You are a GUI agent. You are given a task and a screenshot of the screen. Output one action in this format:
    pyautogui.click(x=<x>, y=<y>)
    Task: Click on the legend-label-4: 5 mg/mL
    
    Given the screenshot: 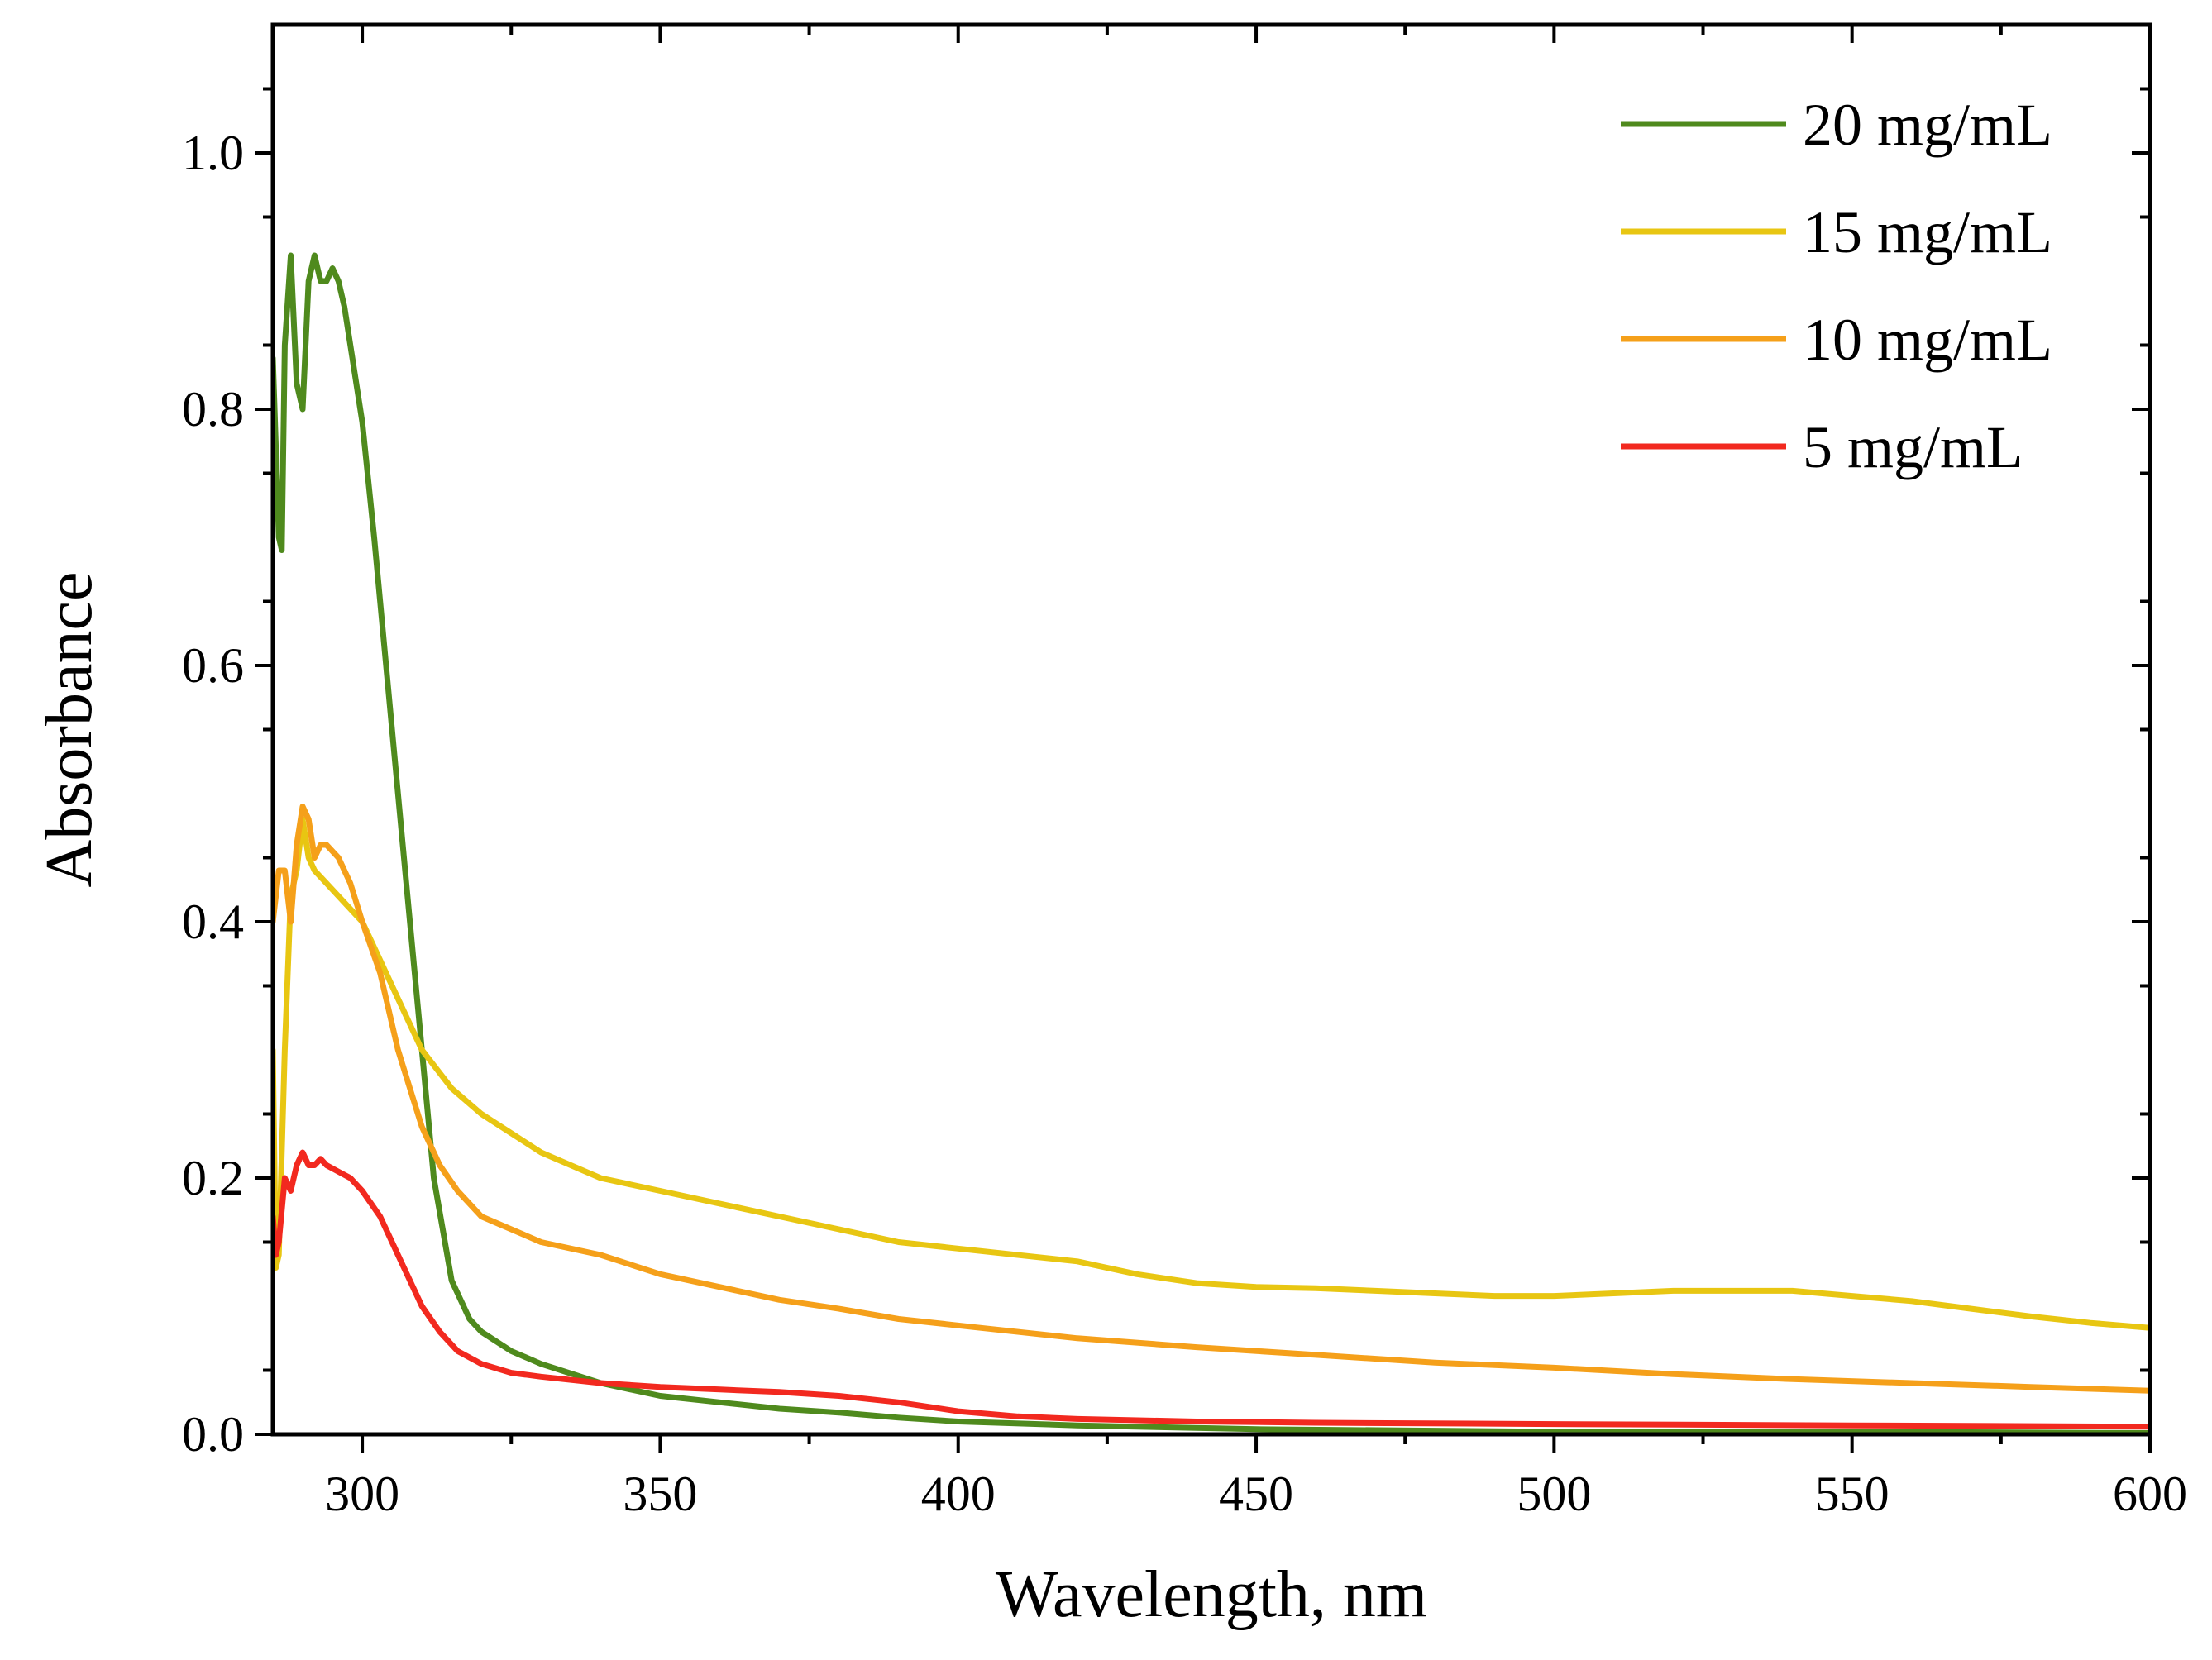 What is the action you would take?
    pyautogui.click(x=1913, y=447)
    